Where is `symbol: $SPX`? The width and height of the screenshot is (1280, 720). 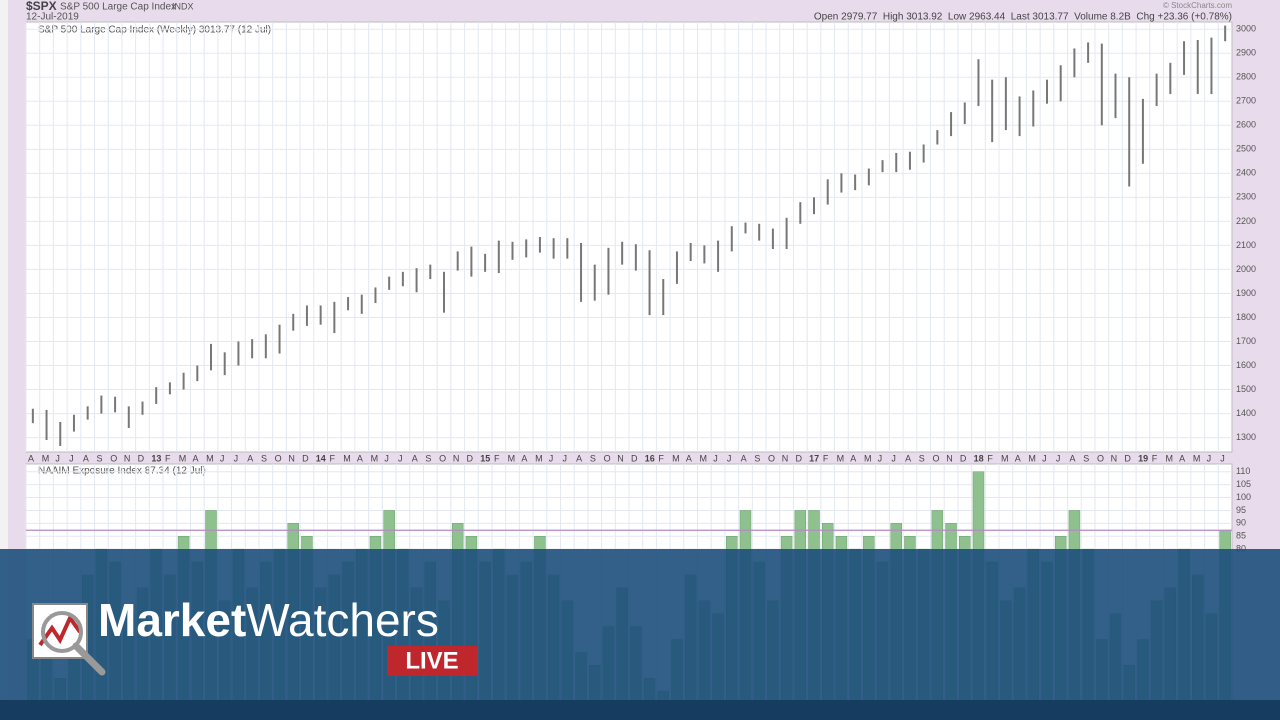
symbol: $SPX is located at coordinates (41, 6).